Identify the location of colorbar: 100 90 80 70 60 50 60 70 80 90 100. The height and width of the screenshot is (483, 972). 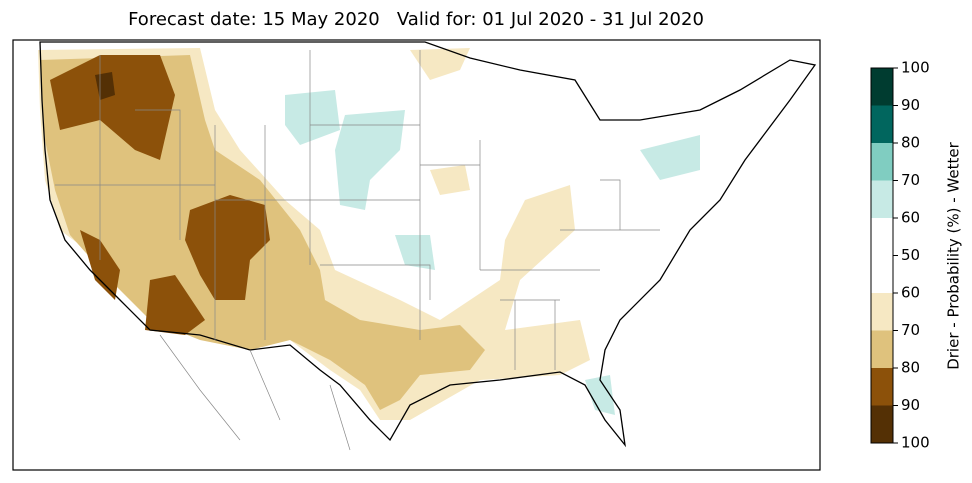
(900, 255).